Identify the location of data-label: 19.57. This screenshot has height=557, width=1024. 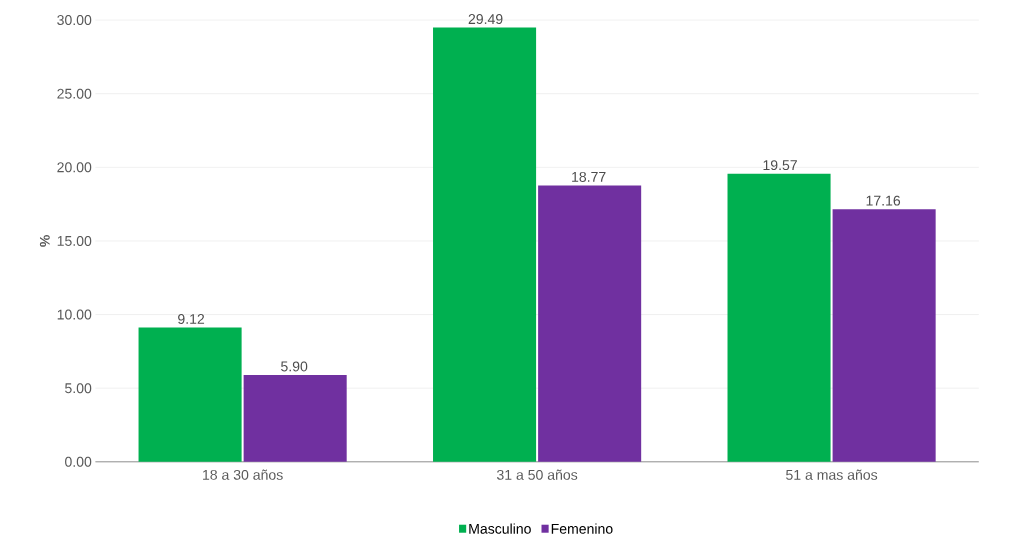
(780, 165).